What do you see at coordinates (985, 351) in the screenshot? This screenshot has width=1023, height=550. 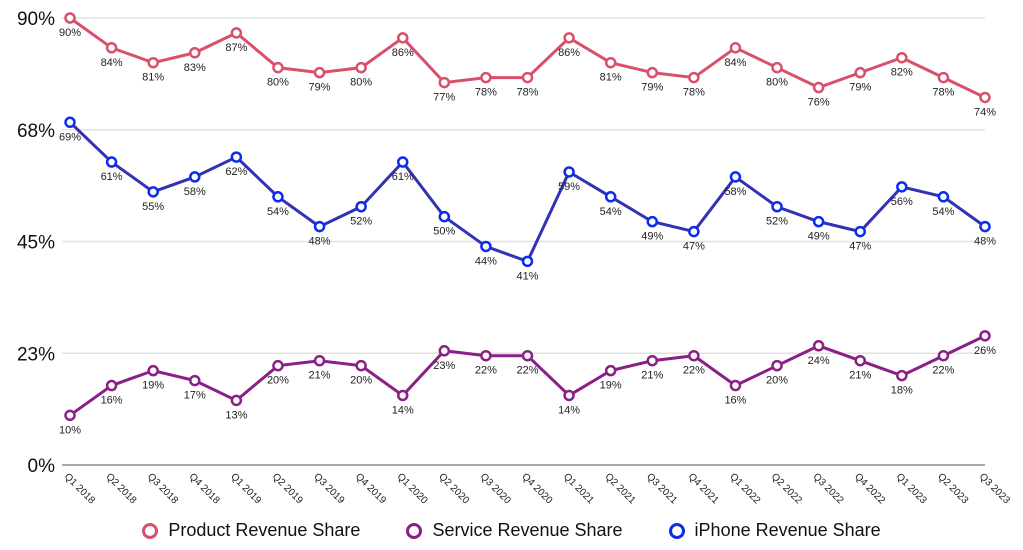 I see `data-label: 26%` at bounding box center [985, 351].